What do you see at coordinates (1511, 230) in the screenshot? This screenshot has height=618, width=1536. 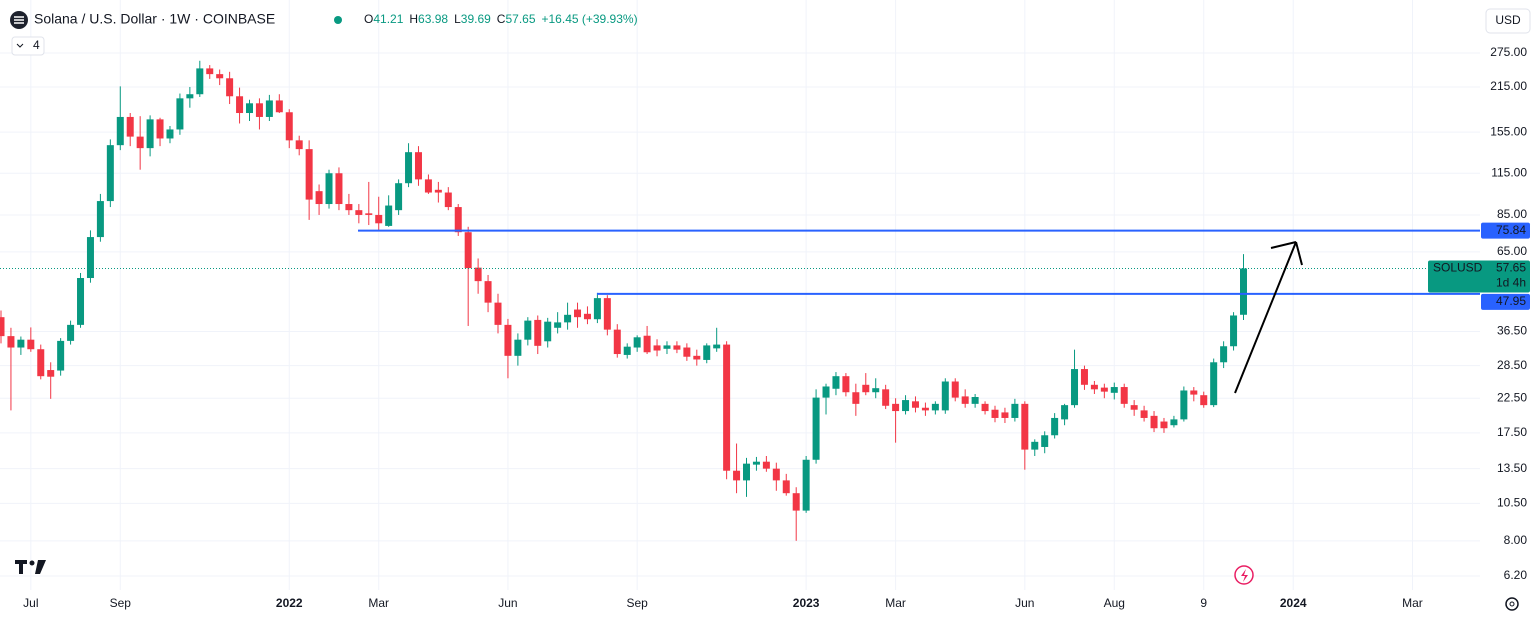 I see `level-label: 75.84` at bounding box center [1511, 230].